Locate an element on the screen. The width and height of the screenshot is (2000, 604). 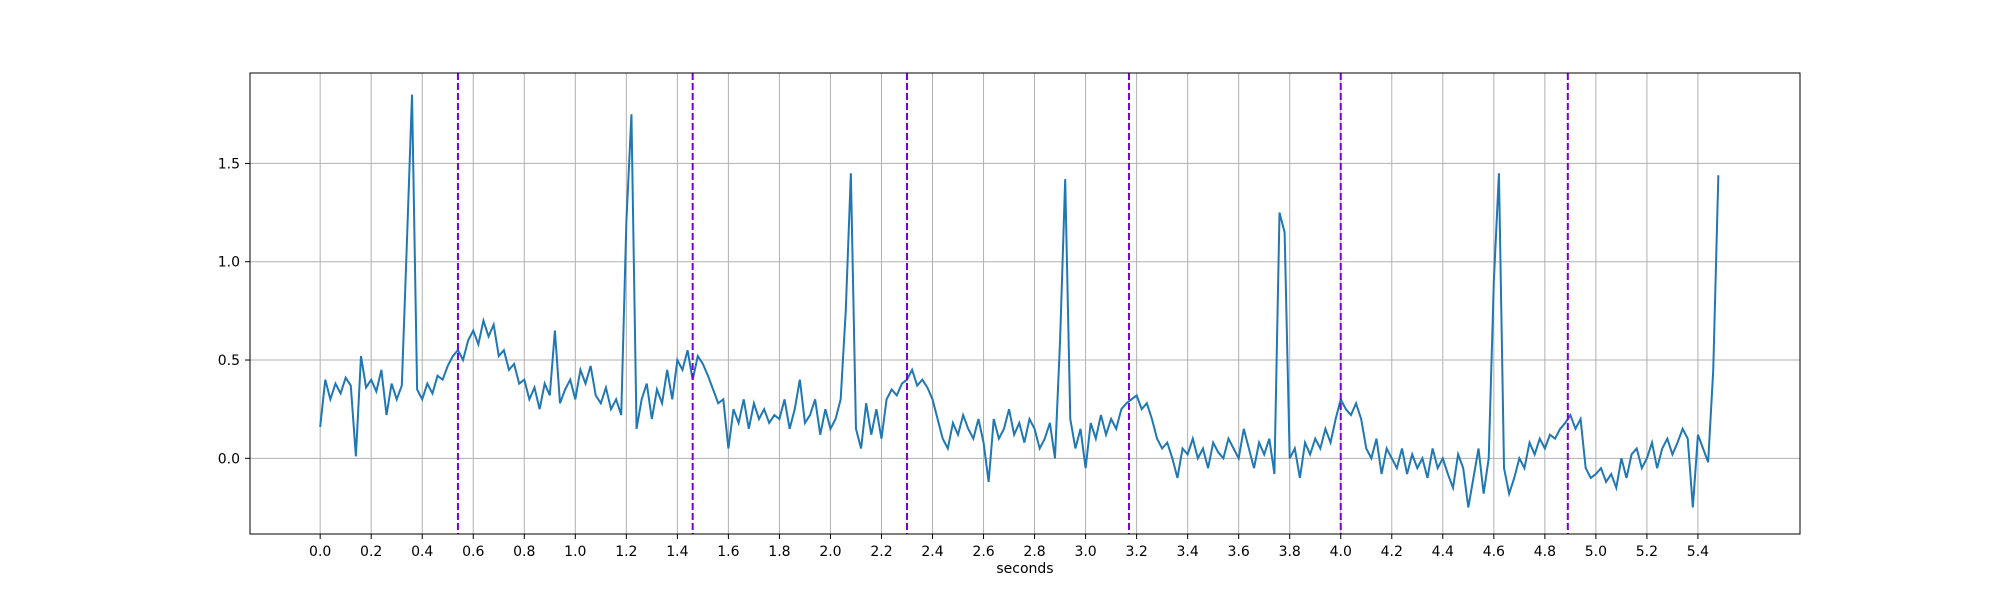
x-tick-label: 1.2 is located at coordinates (626, 552).